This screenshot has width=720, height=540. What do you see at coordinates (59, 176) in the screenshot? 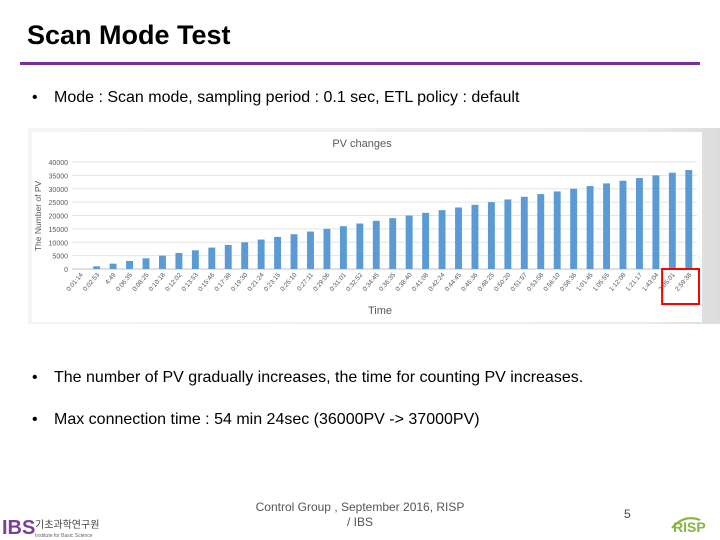
I see `y-tick-label: 35000` at bounding box center [59, 176].